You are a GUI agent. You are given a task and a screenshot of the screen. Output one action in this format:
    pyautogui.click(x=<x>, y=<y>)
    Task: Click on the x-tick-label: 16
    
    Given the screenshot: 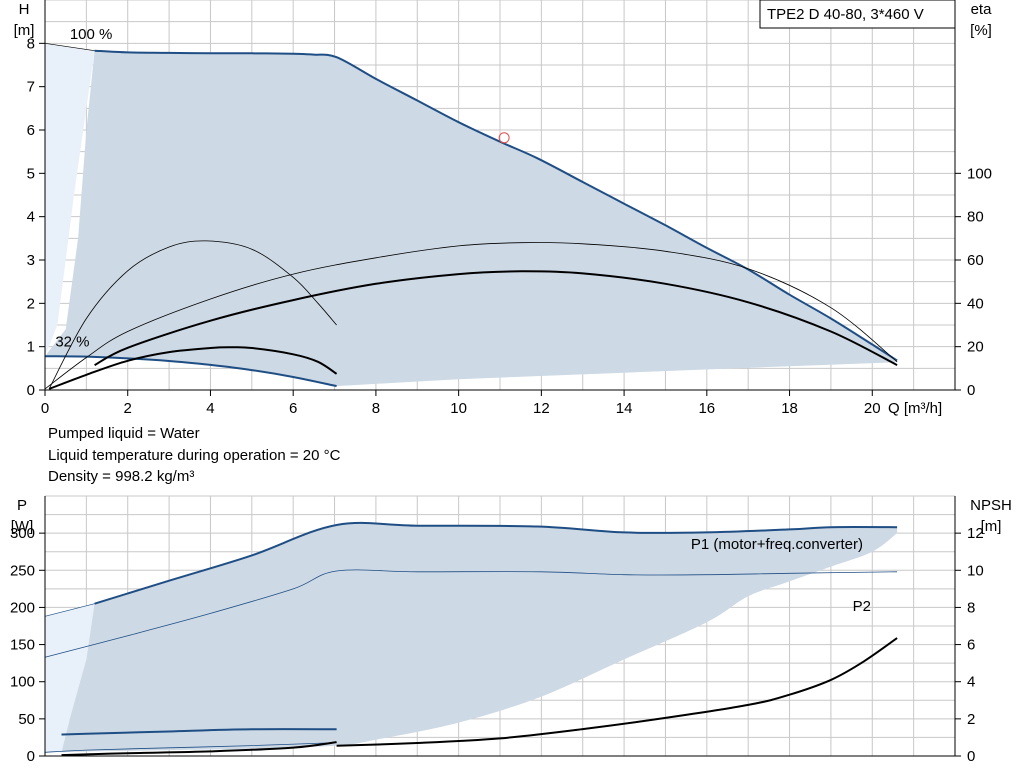 What is the action you would take?
    pyautogui.click(x=706, y=408)
    